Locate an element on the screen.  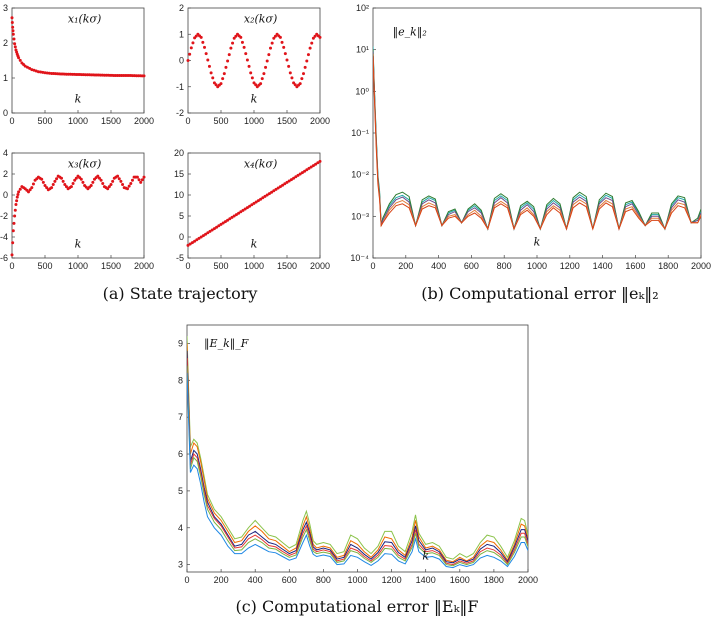
x-tick-label: 1400 is located at coordinates (426, 580).